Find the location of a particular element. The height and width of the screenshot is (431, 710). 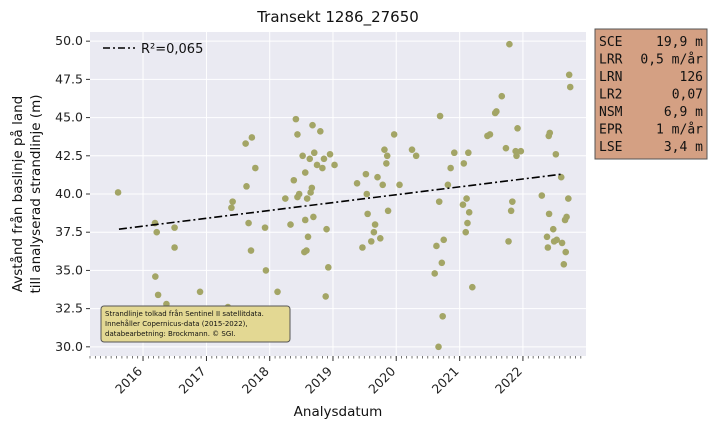

stats-key: LSE is located at coordinates (610, 147).